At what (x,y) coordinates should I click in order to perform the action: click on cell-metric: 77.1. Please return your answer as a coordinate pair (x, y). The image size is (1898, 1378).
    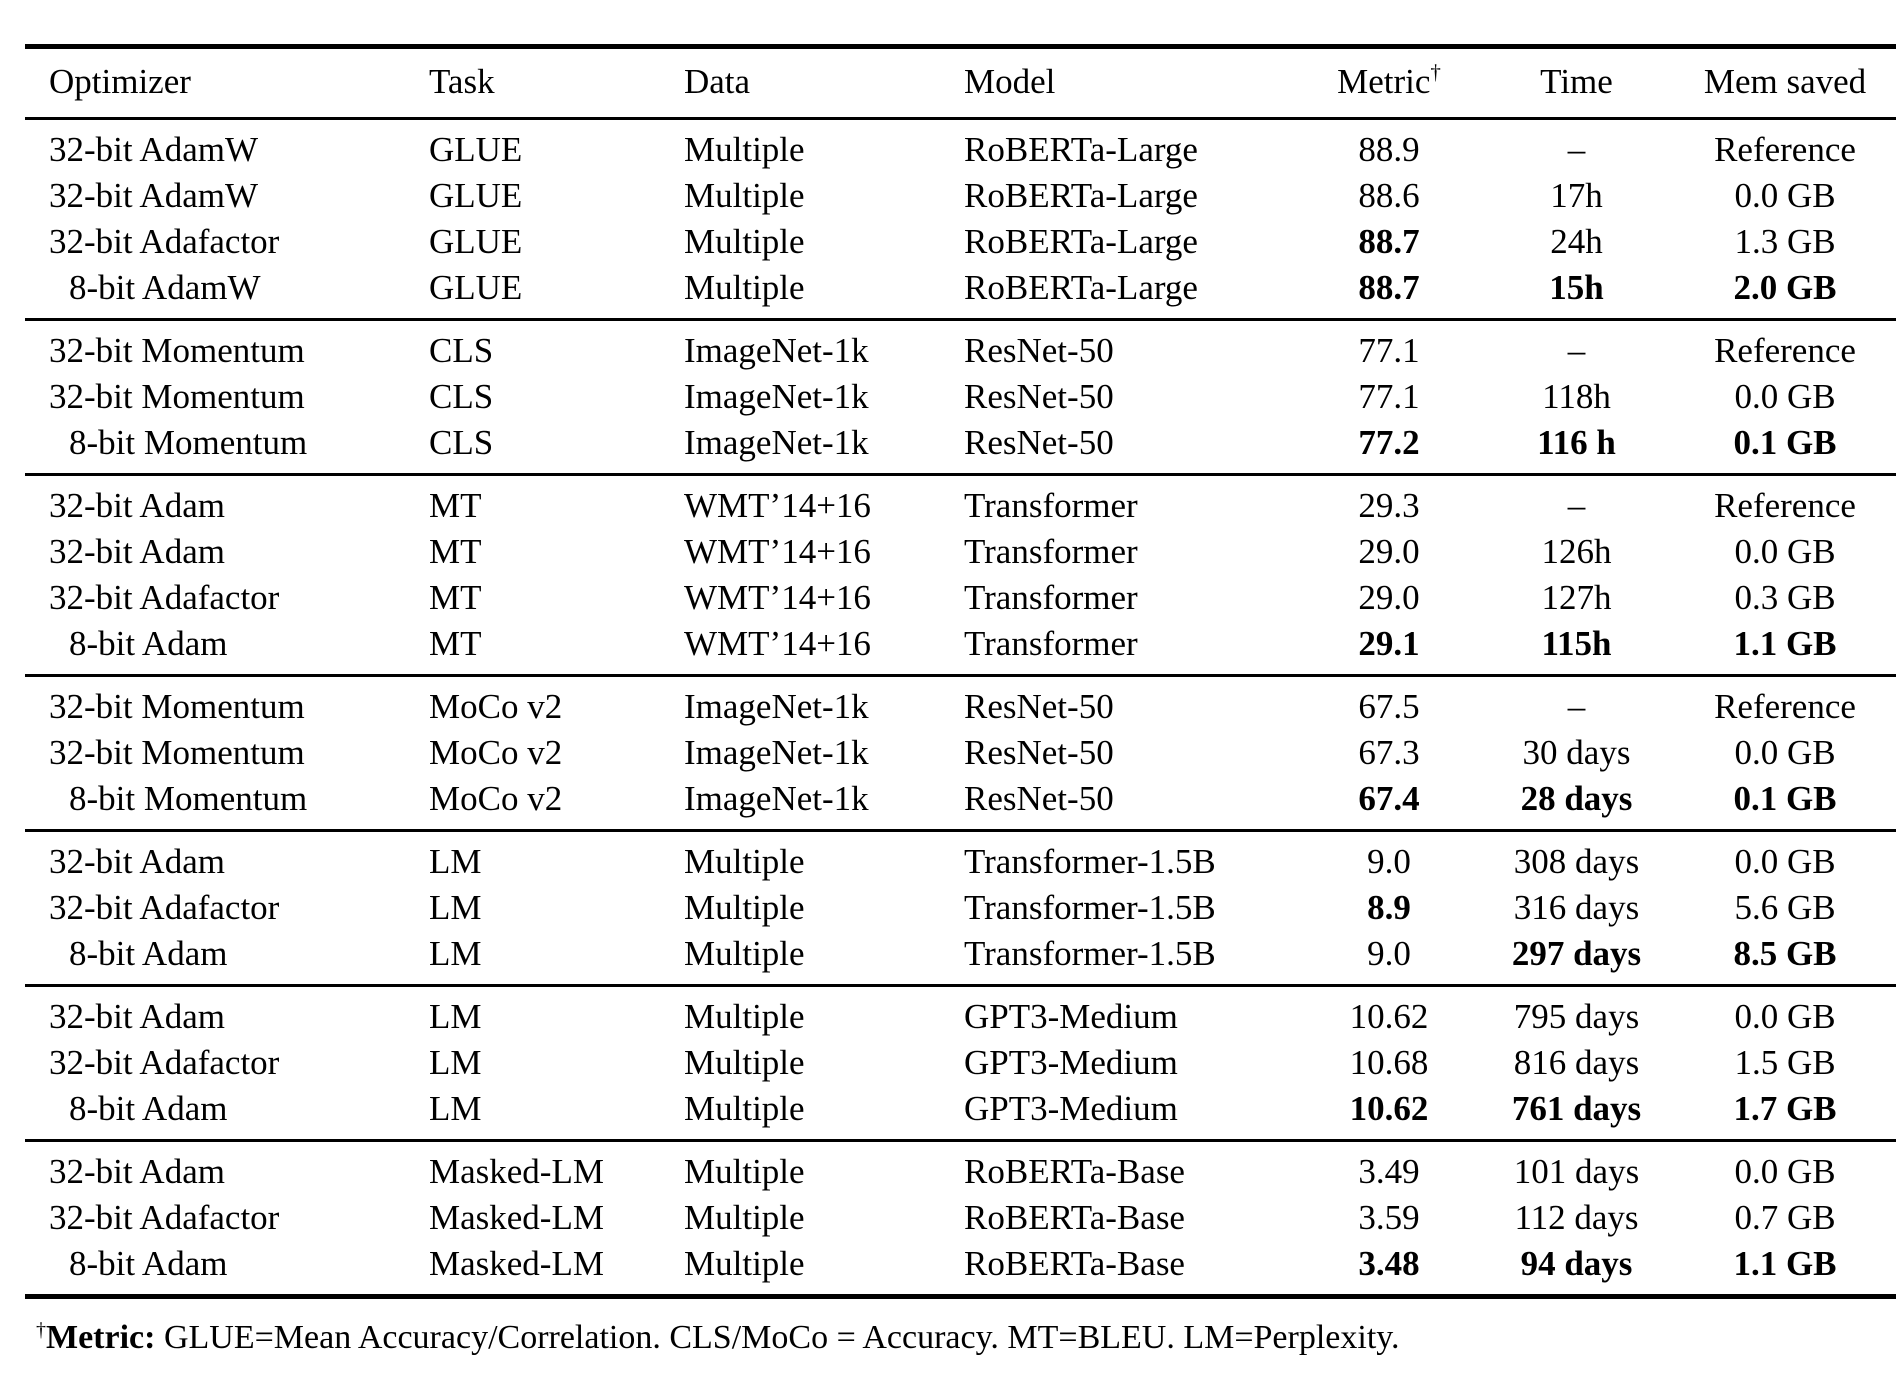
    Looking at the image, I should click on (1389, 350).